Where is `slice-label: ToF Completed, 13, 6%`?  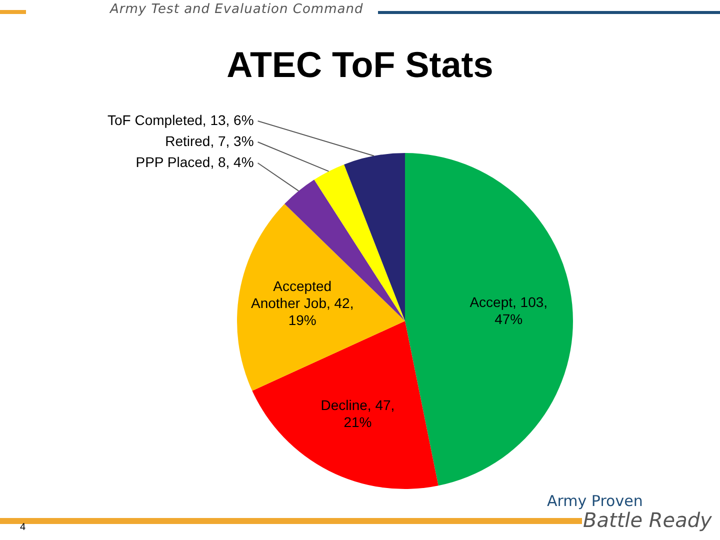 slice-label: ToF Completed, 13, 6% is located at coordinates (181, 120).